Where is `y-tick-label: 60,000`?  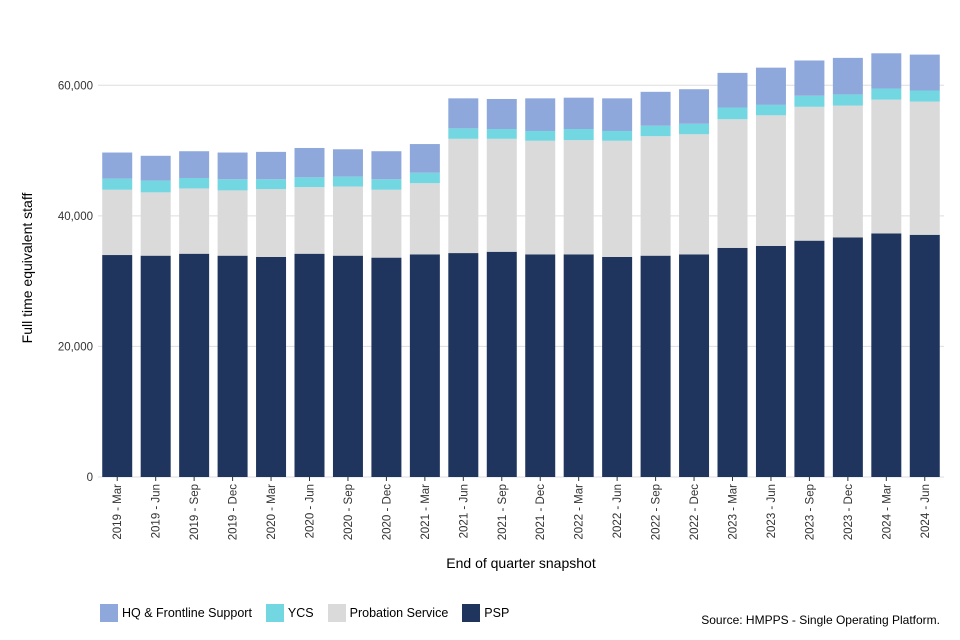 y-tick-label: 60,000 is located at coordinates (75, 86).